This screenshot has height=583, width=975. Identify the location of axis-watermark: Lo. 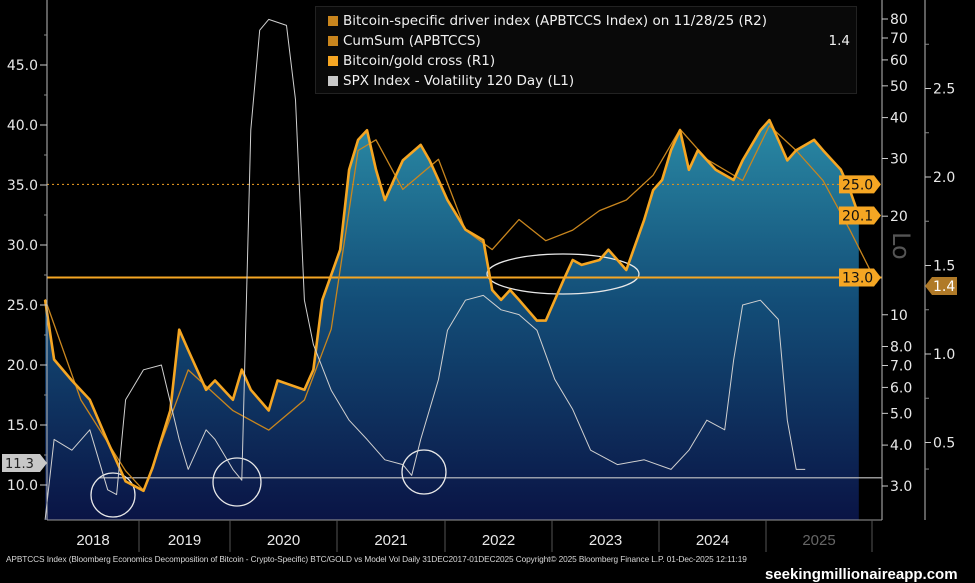
(901, 246).